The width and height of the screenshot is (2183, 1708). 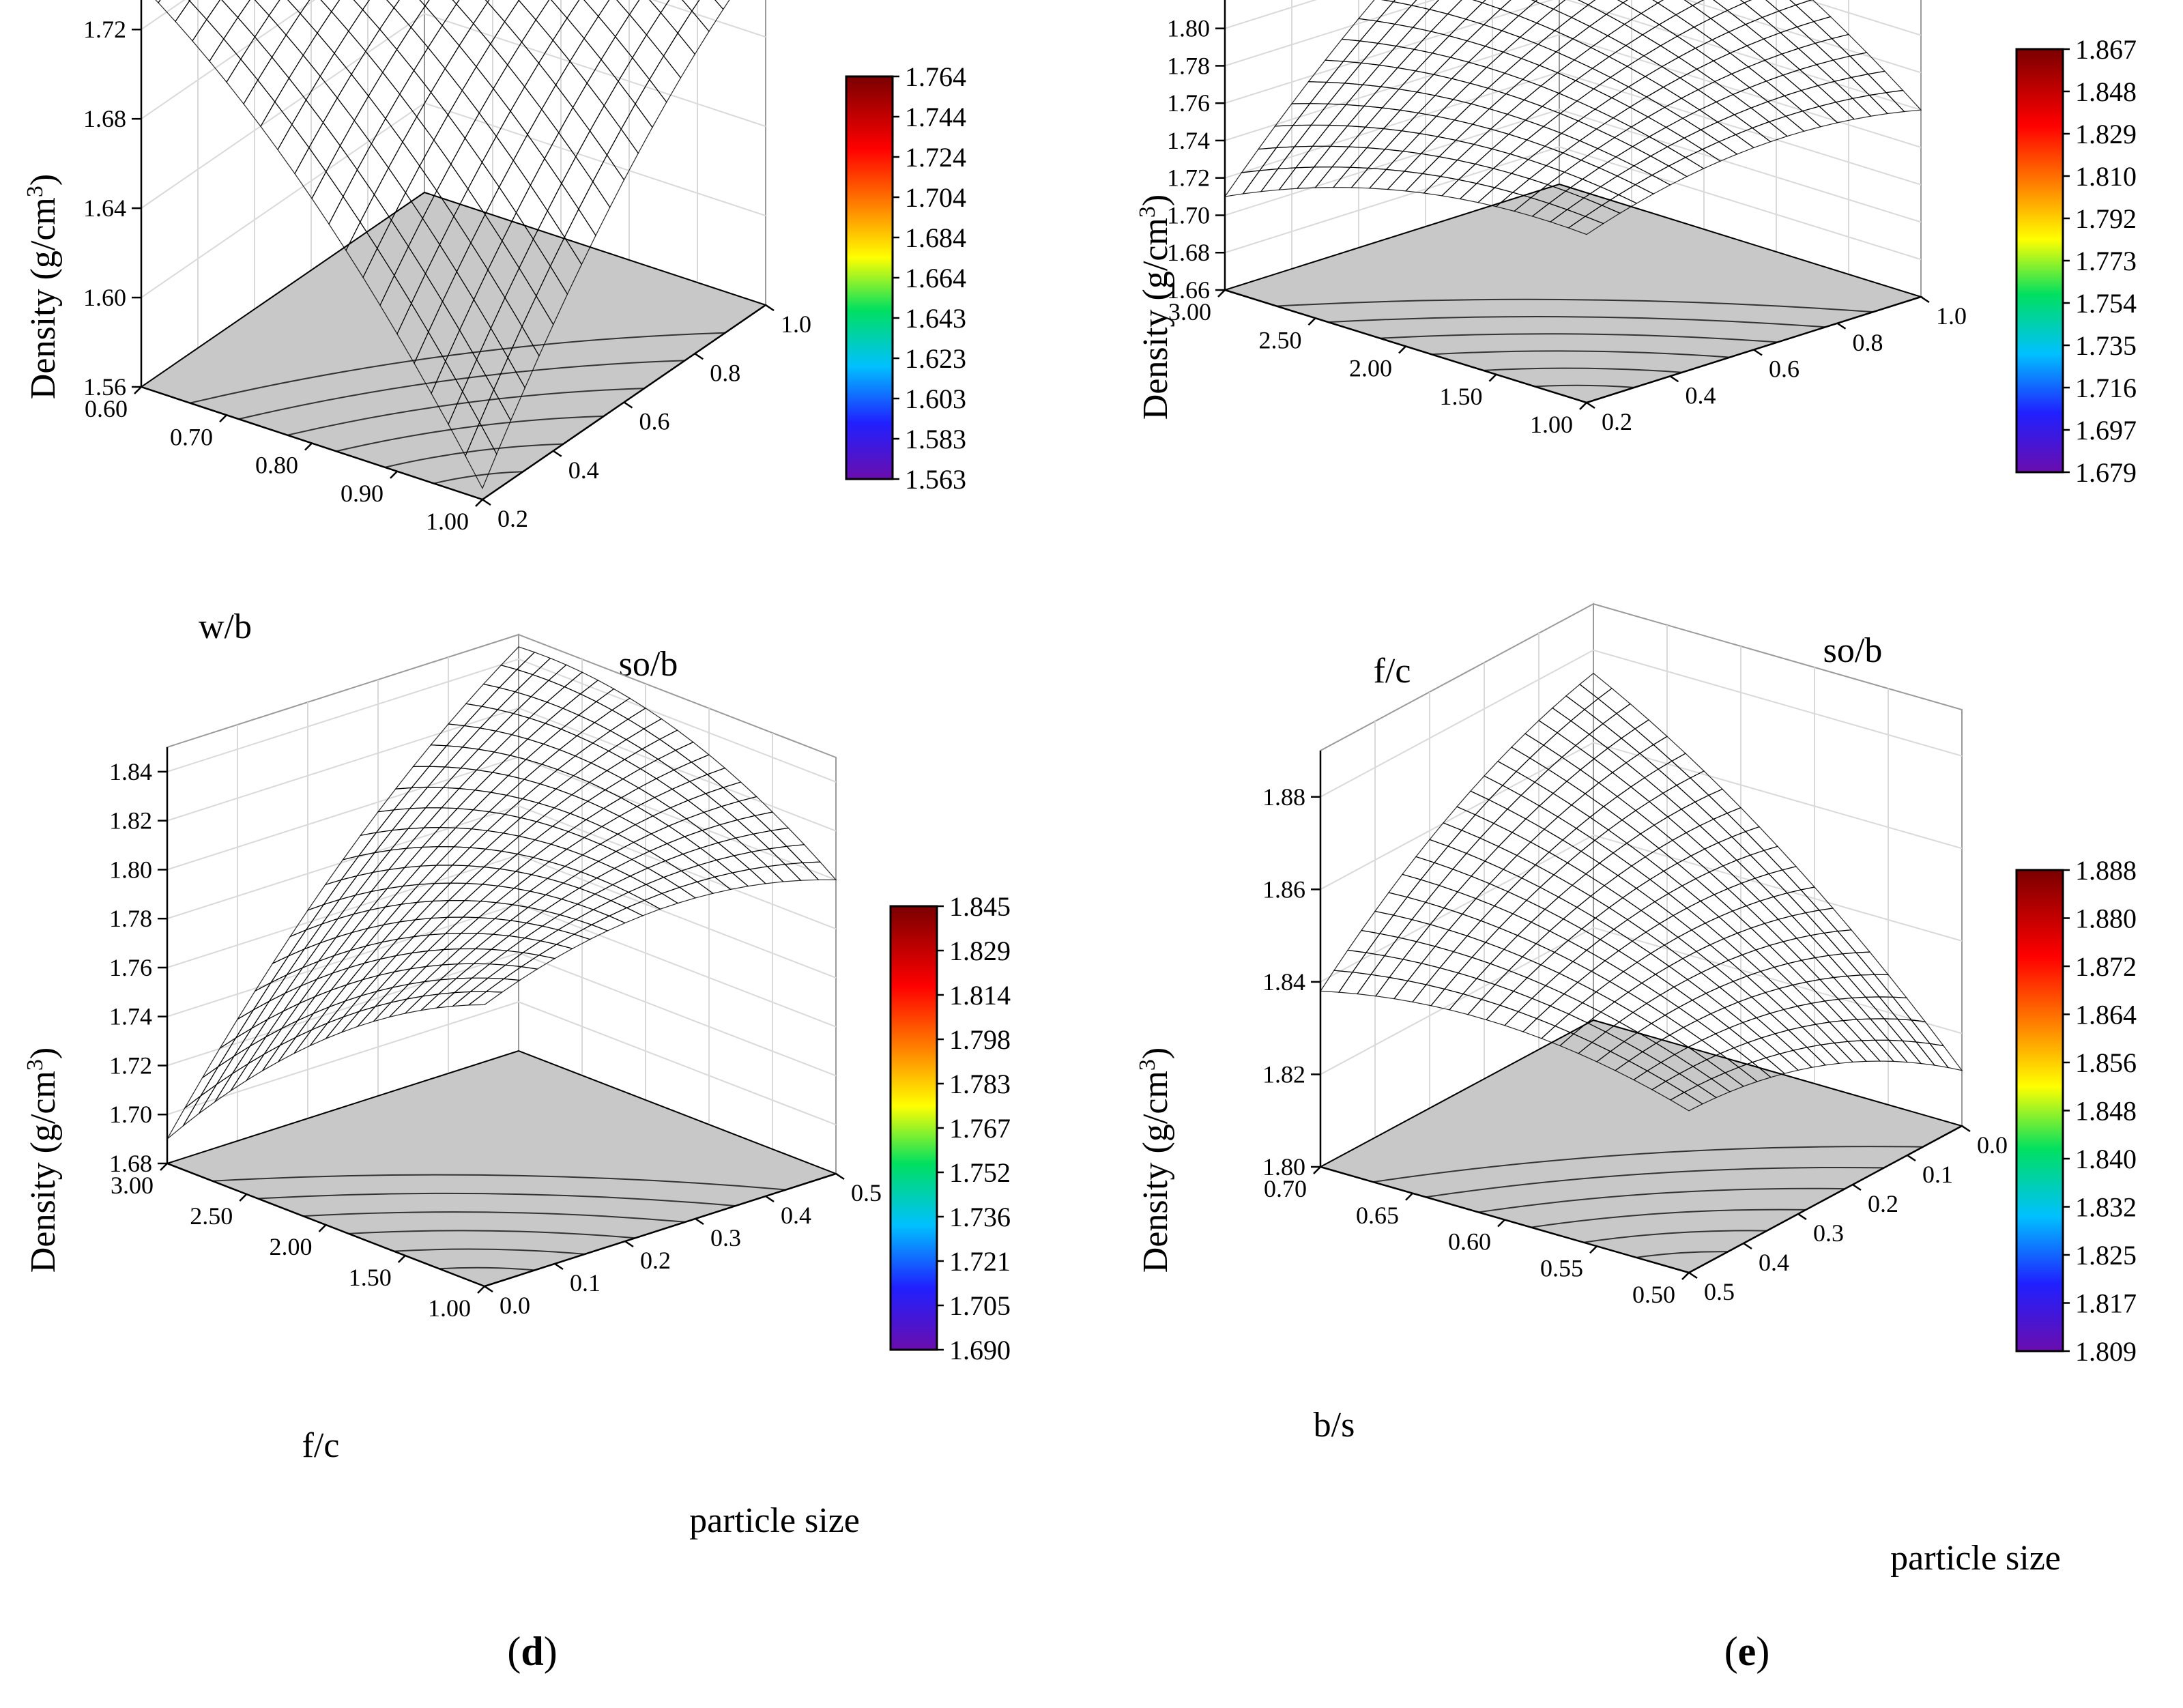 I want to click on colorbar-tick-label: 1.767, so click(x=980, y=1128).